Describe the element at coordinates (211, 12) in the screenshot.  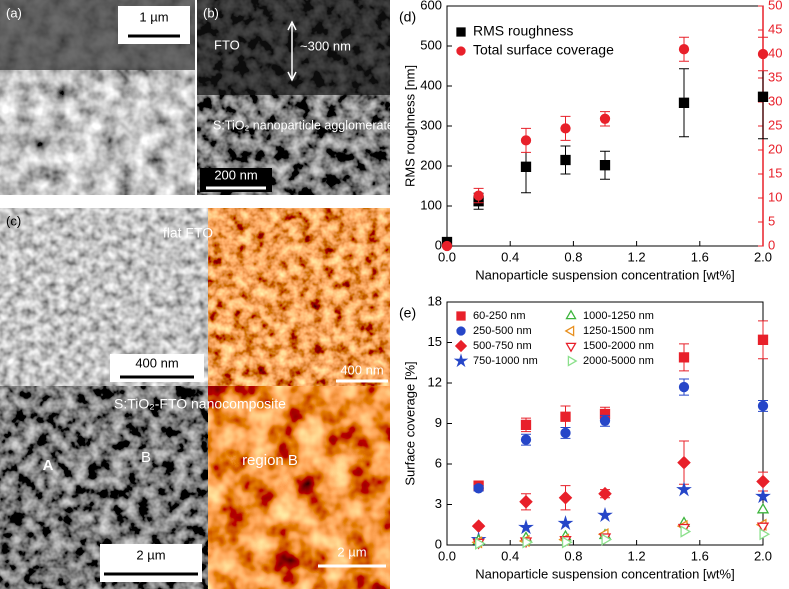
I see `panel-label: (b)` at that location.